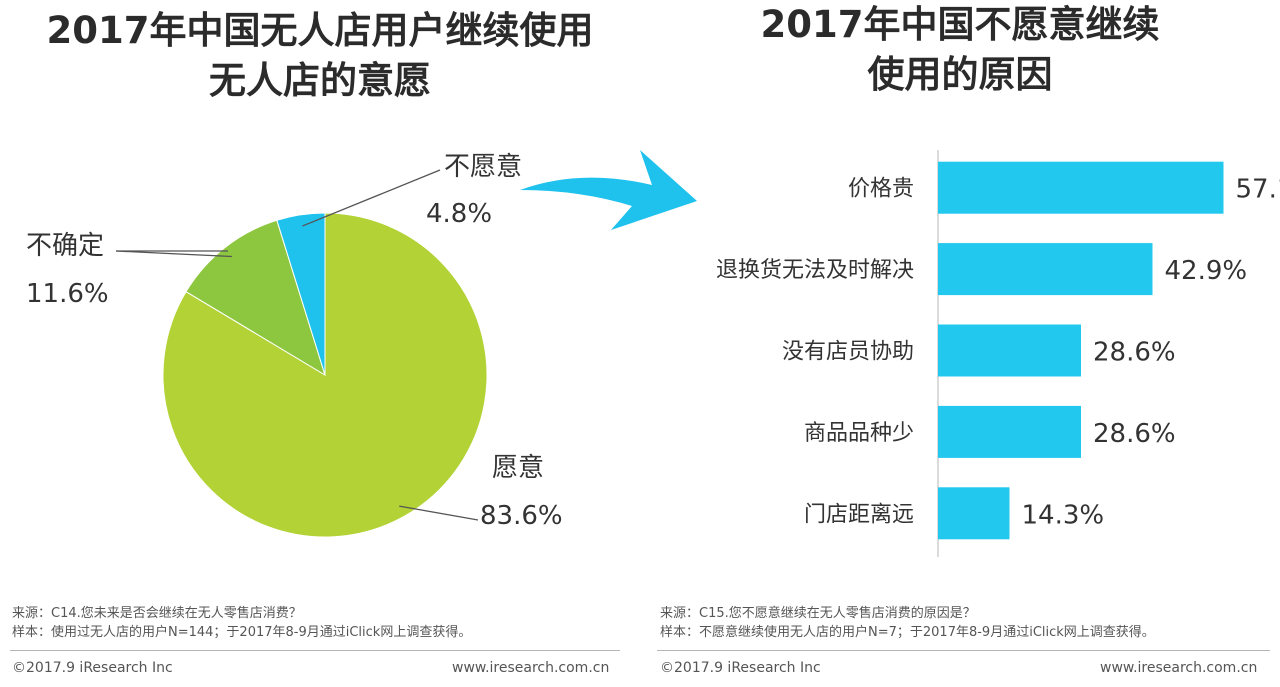 The height and width of the screenshot is (687, 1280). What do you see at coordinates (1206, 271) in the screenshot?
I see `bar-value-label: 42.9%` at bounding box center [1206, 271].